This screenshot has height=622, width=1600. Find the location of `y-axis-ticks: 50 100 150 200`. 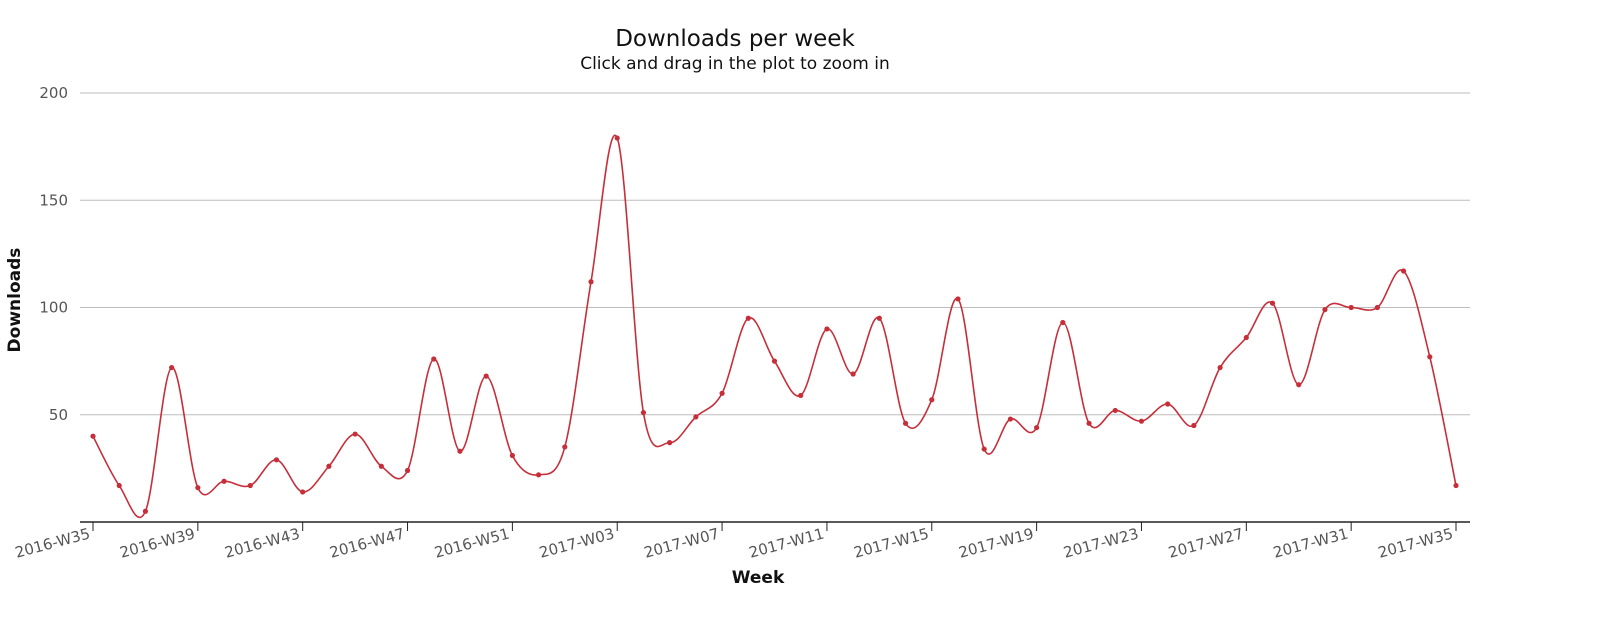

y-axis-ticks: 50 100 150 200 is located at coordinates (53, 254).